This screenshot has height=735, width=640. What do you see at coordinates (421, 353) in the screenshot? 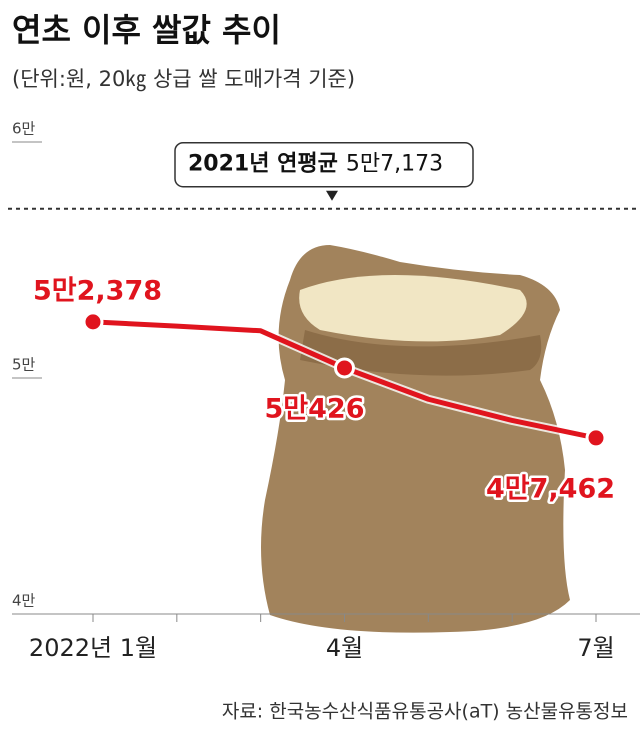
I see `bag-fold` at bounding box center [421, 353].